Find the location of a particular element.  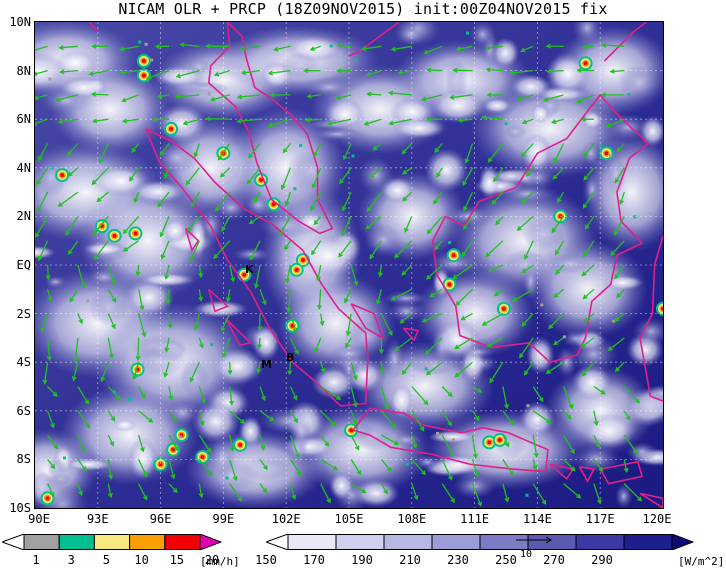

precip-cell is located at coordinates (114, 235).